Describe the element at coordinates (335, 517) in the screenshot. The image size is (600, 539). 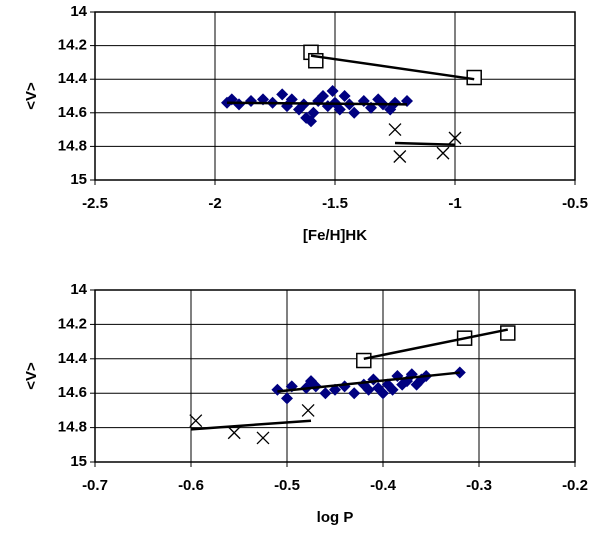
I see `x-axis-title: log P` at that location.